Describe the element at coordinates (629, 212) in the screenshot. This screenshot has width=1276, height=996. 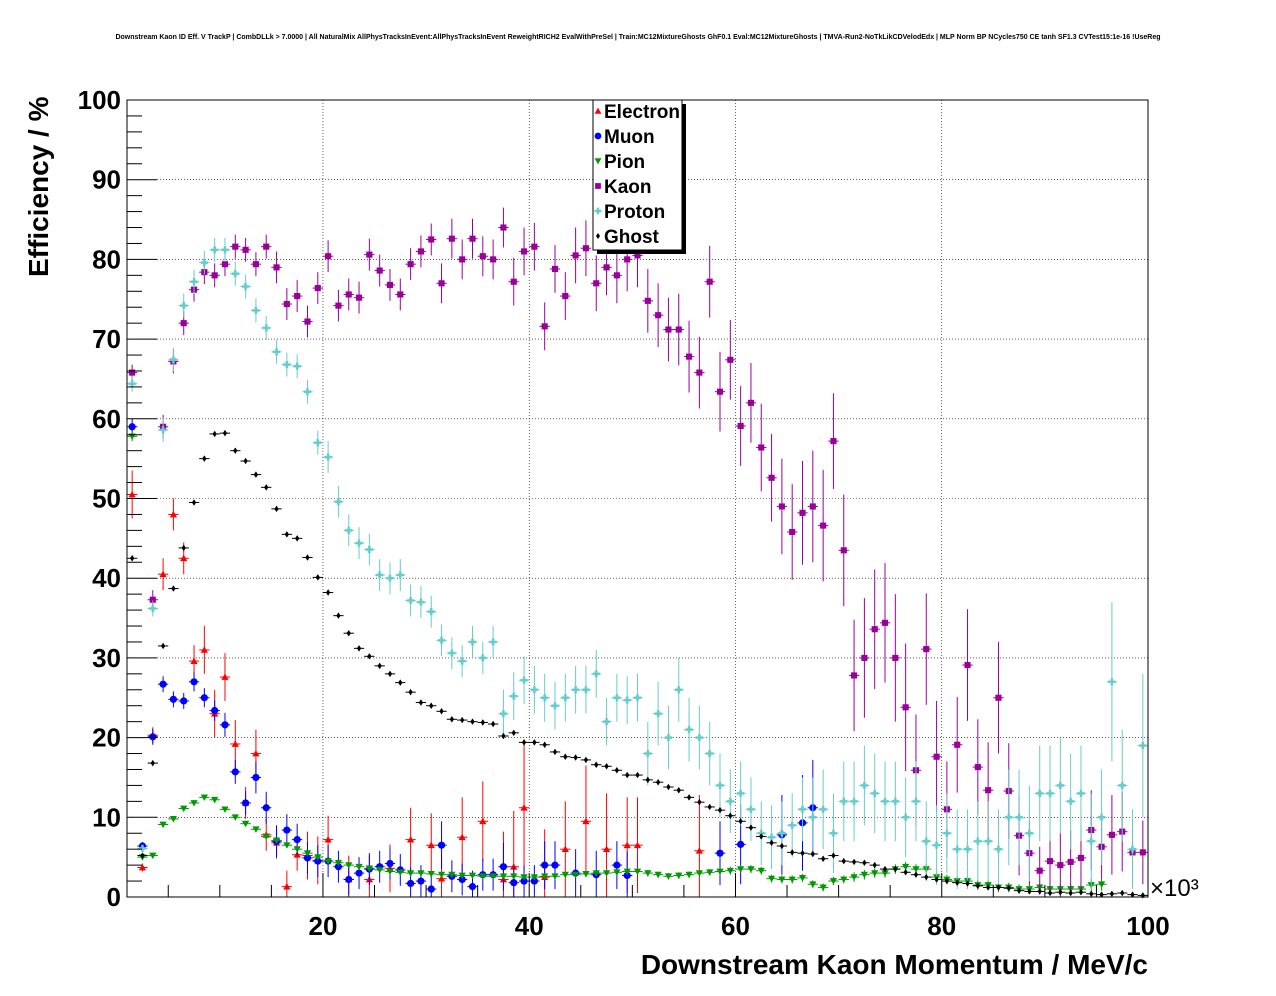
I see `legend-entry-proton: Proton` at that location.